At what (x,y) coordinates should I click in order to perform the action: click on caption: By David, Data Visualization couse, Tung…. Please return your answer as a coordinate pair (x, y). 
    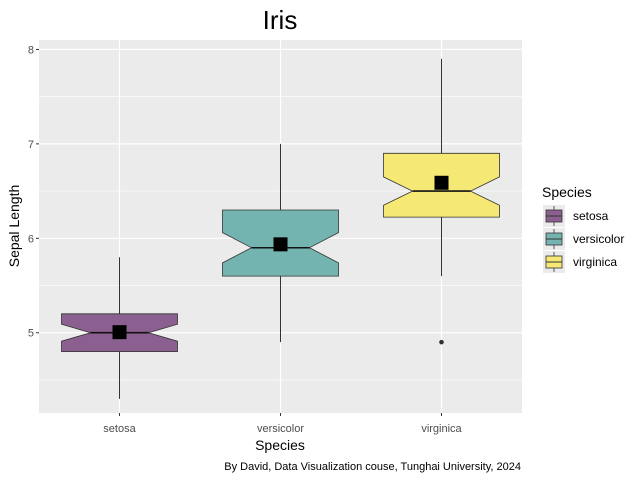
    Looking at the image, I should click on (372, 467).